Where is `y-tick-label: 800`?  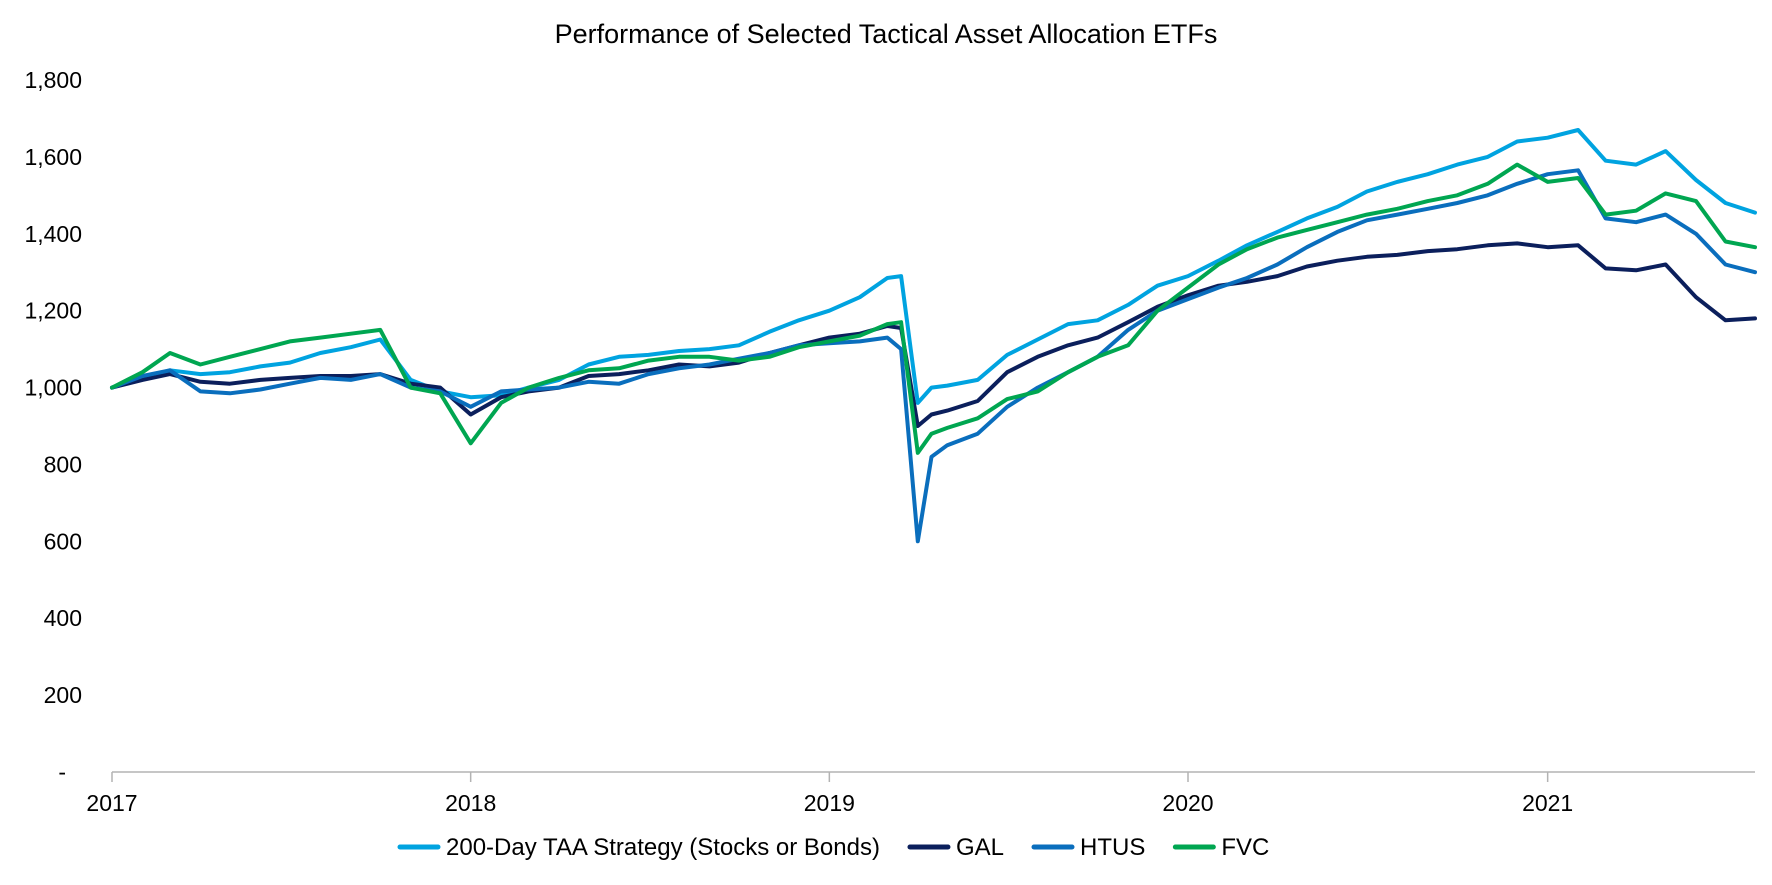
y-tick-label: 800 is located at coordinates (63, 464).